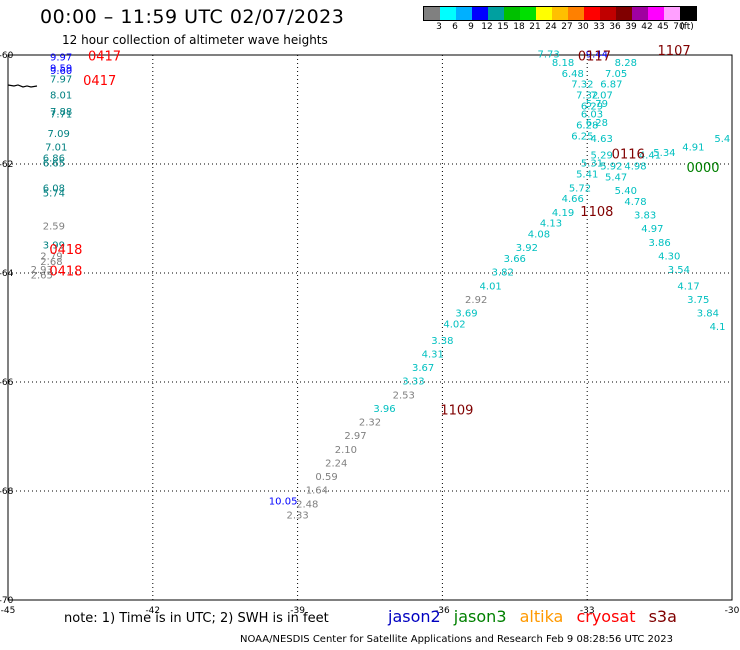 This screenshot has width=740, height=650. I want to click on wave-height-point: 7.09, so click(59, 134).